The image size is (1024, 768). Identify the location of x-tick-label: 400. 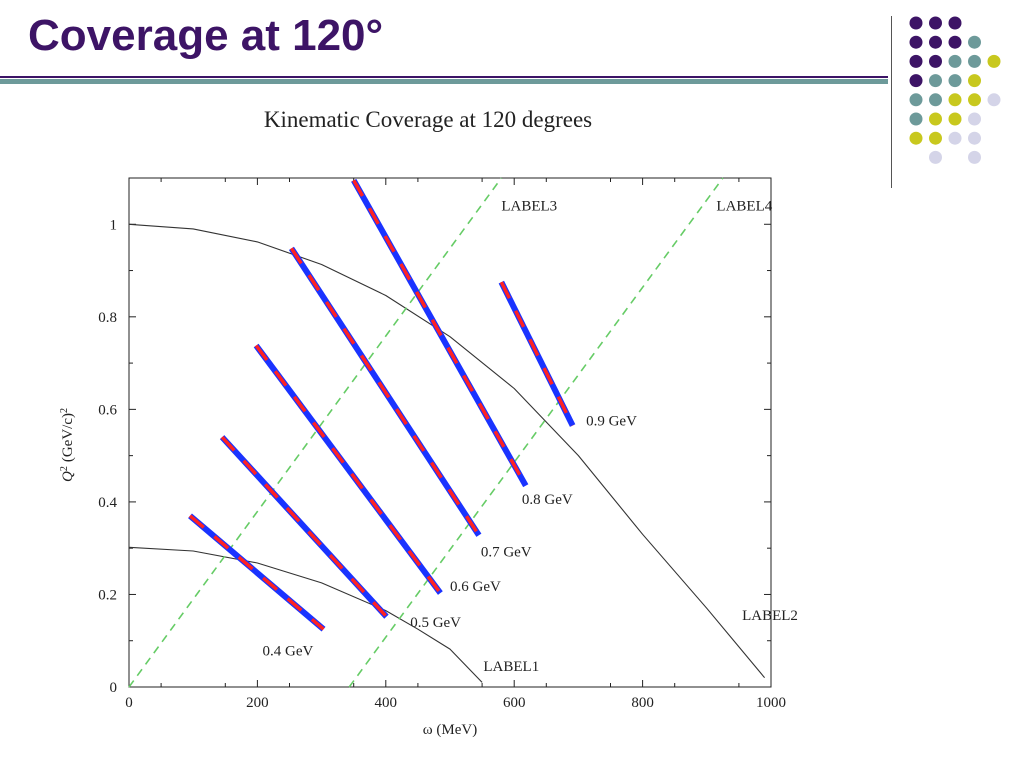
(386, 703).